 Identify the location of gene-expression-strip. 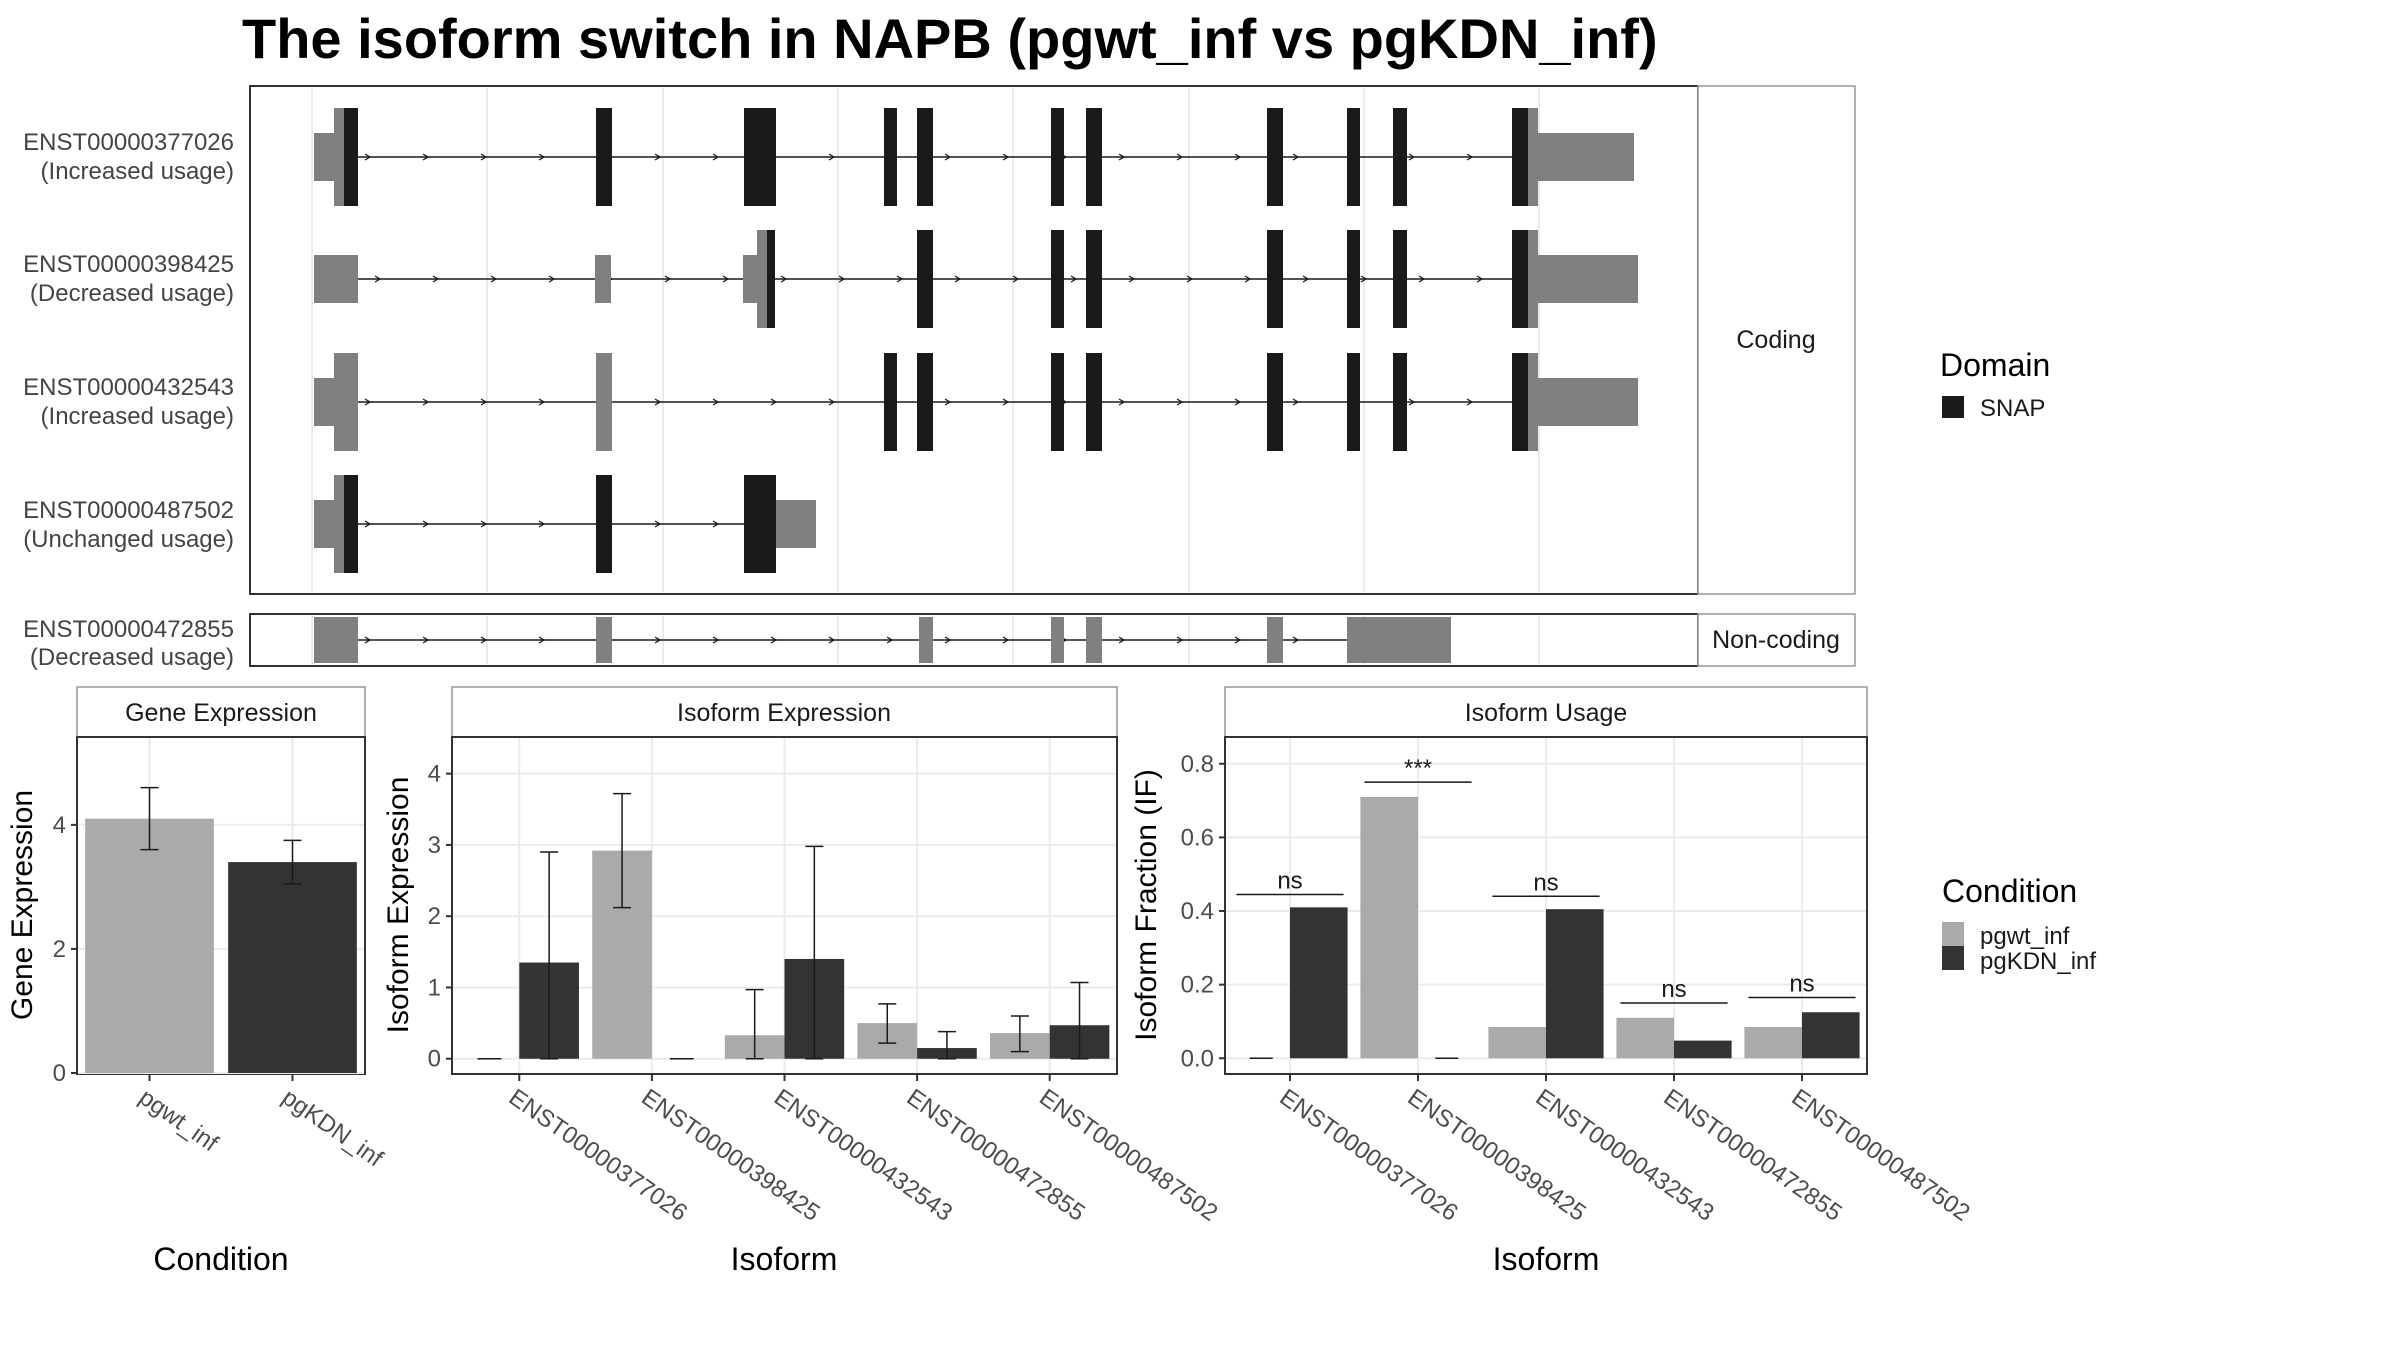
(221, 712).